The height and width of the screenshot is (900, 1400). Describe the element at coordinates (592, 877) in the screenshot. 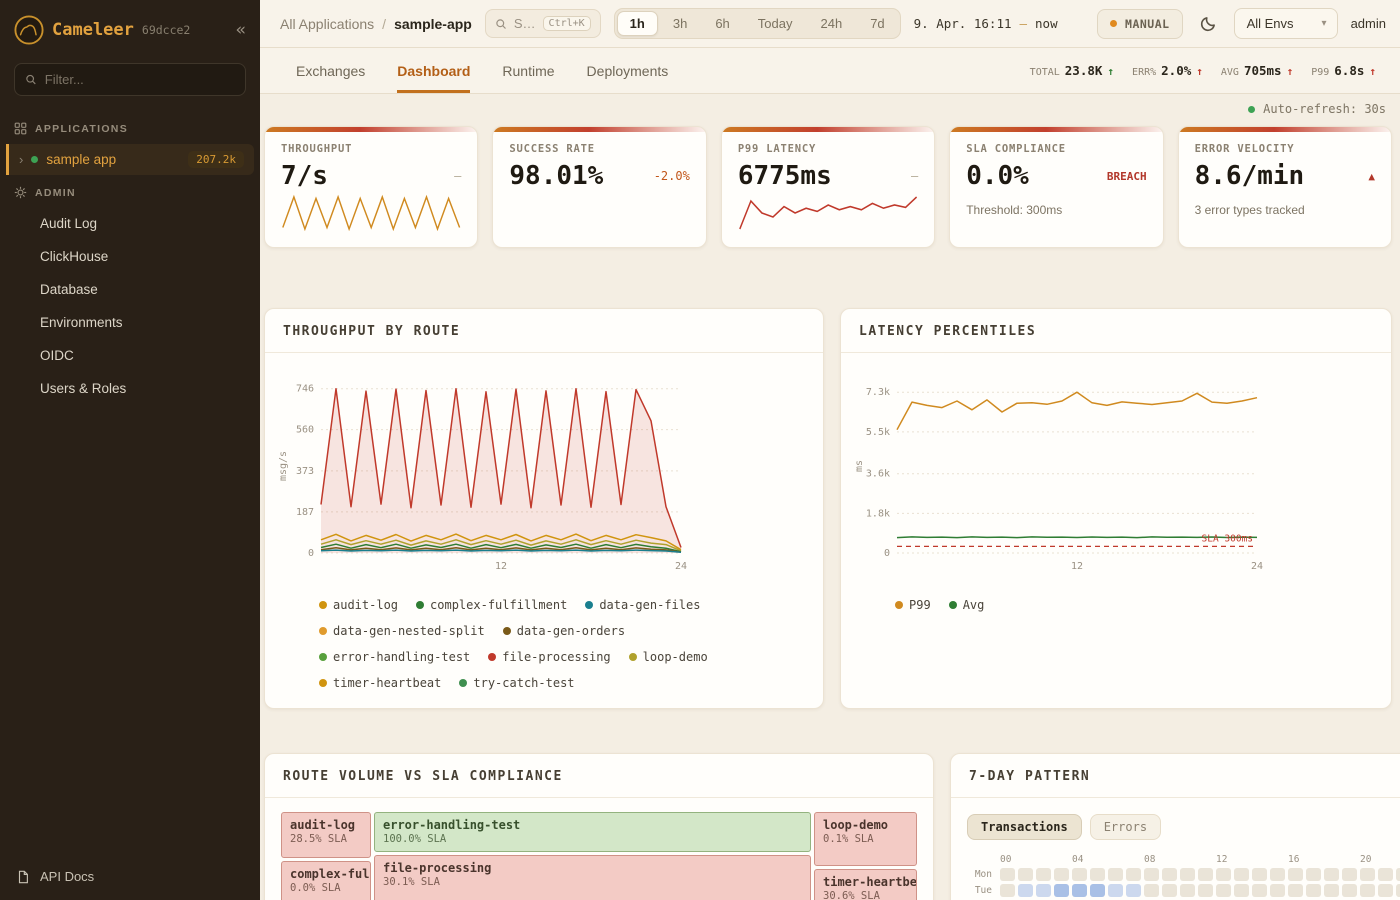

I see `treemap-tile-file-processing: file-processing 30.1% SLA` at that location.